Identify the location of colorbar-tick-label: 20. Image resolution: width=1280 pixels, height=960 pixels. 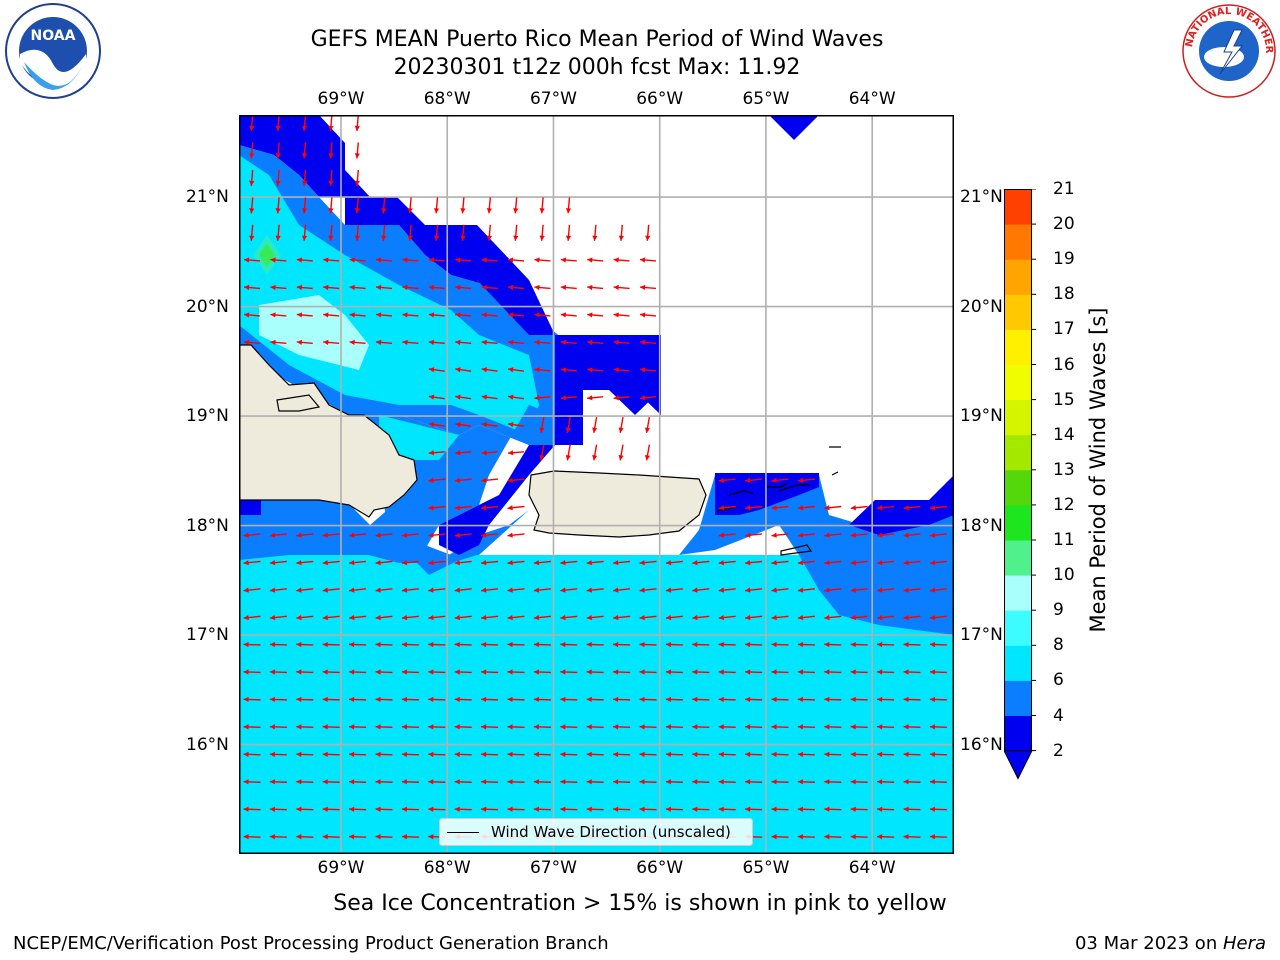
(1064, 224).